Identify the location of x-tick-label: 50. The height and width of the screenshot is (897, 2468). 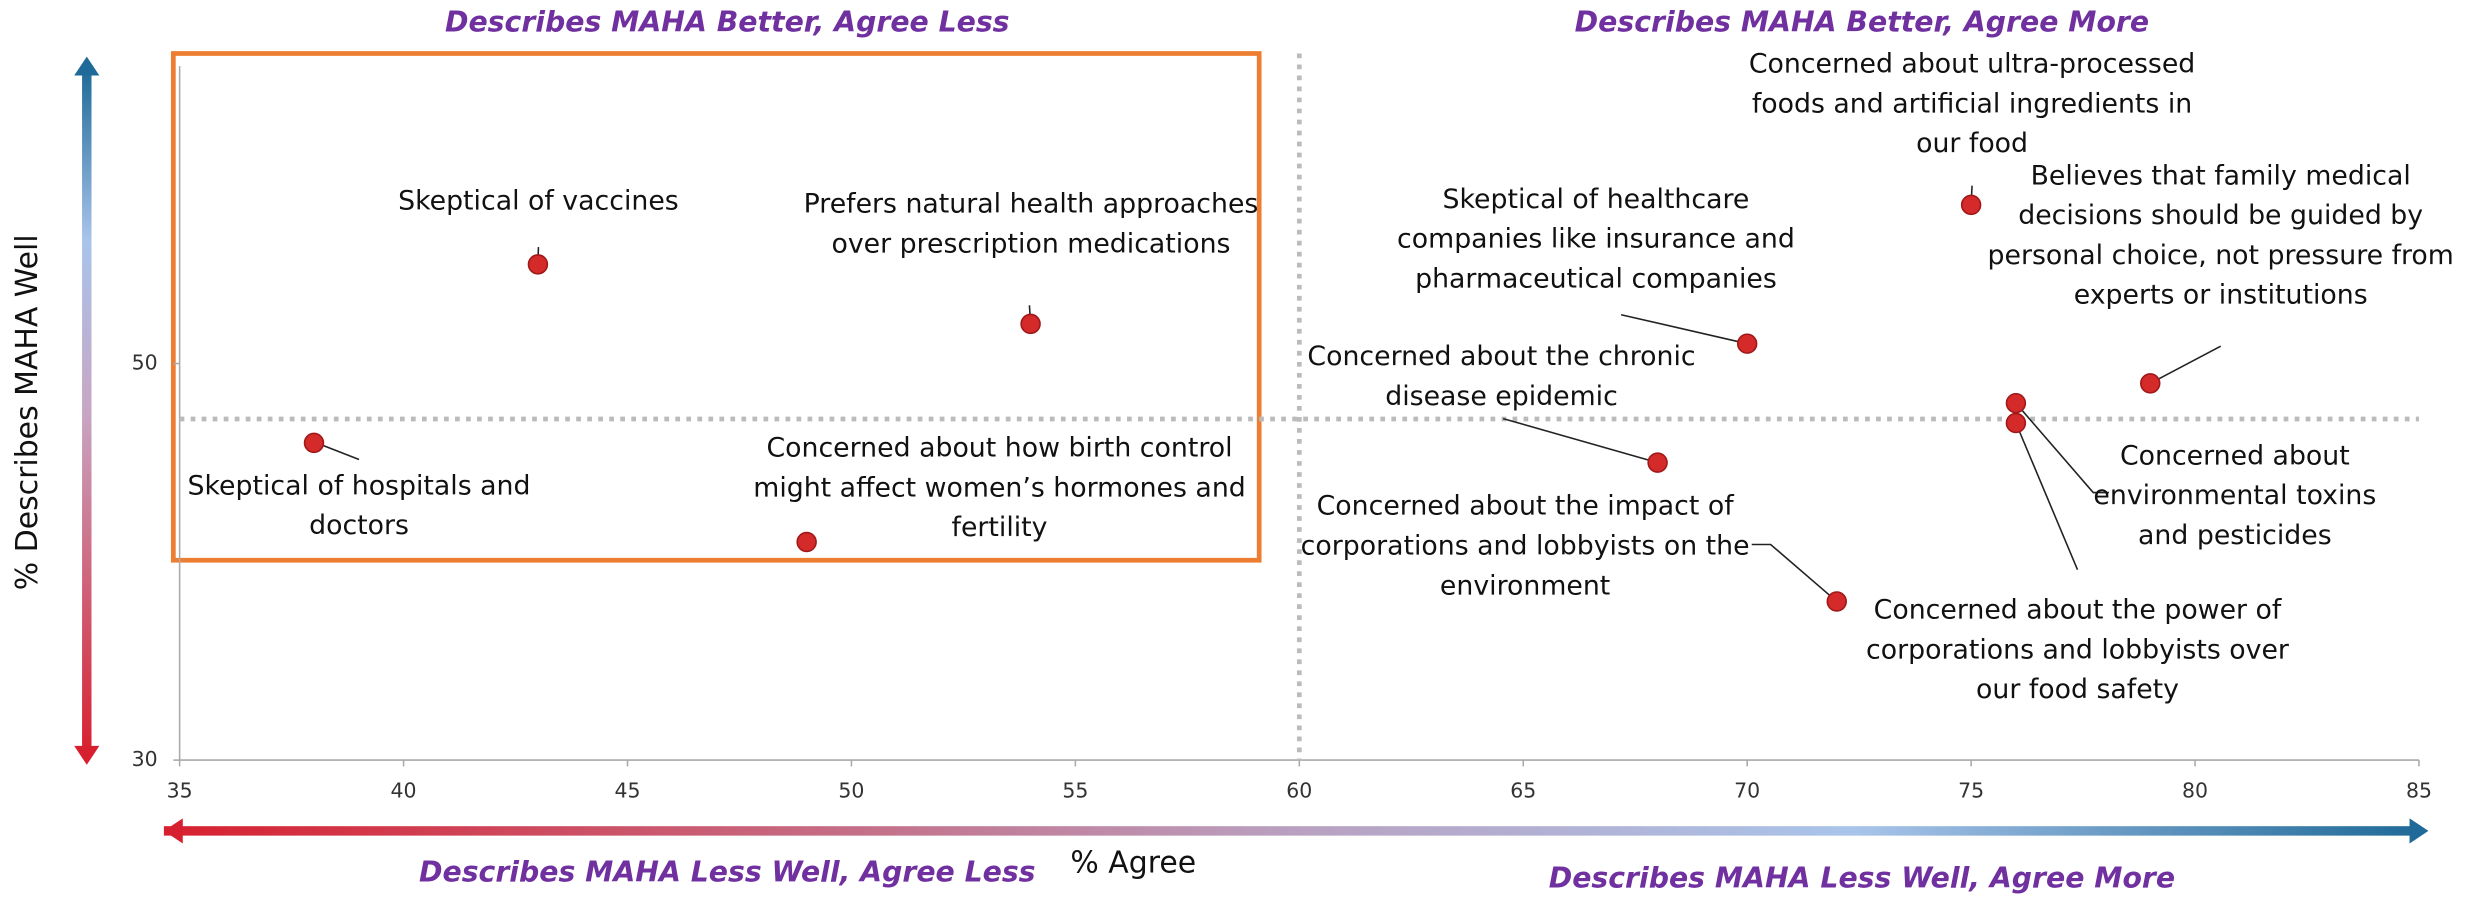
(851, 791).